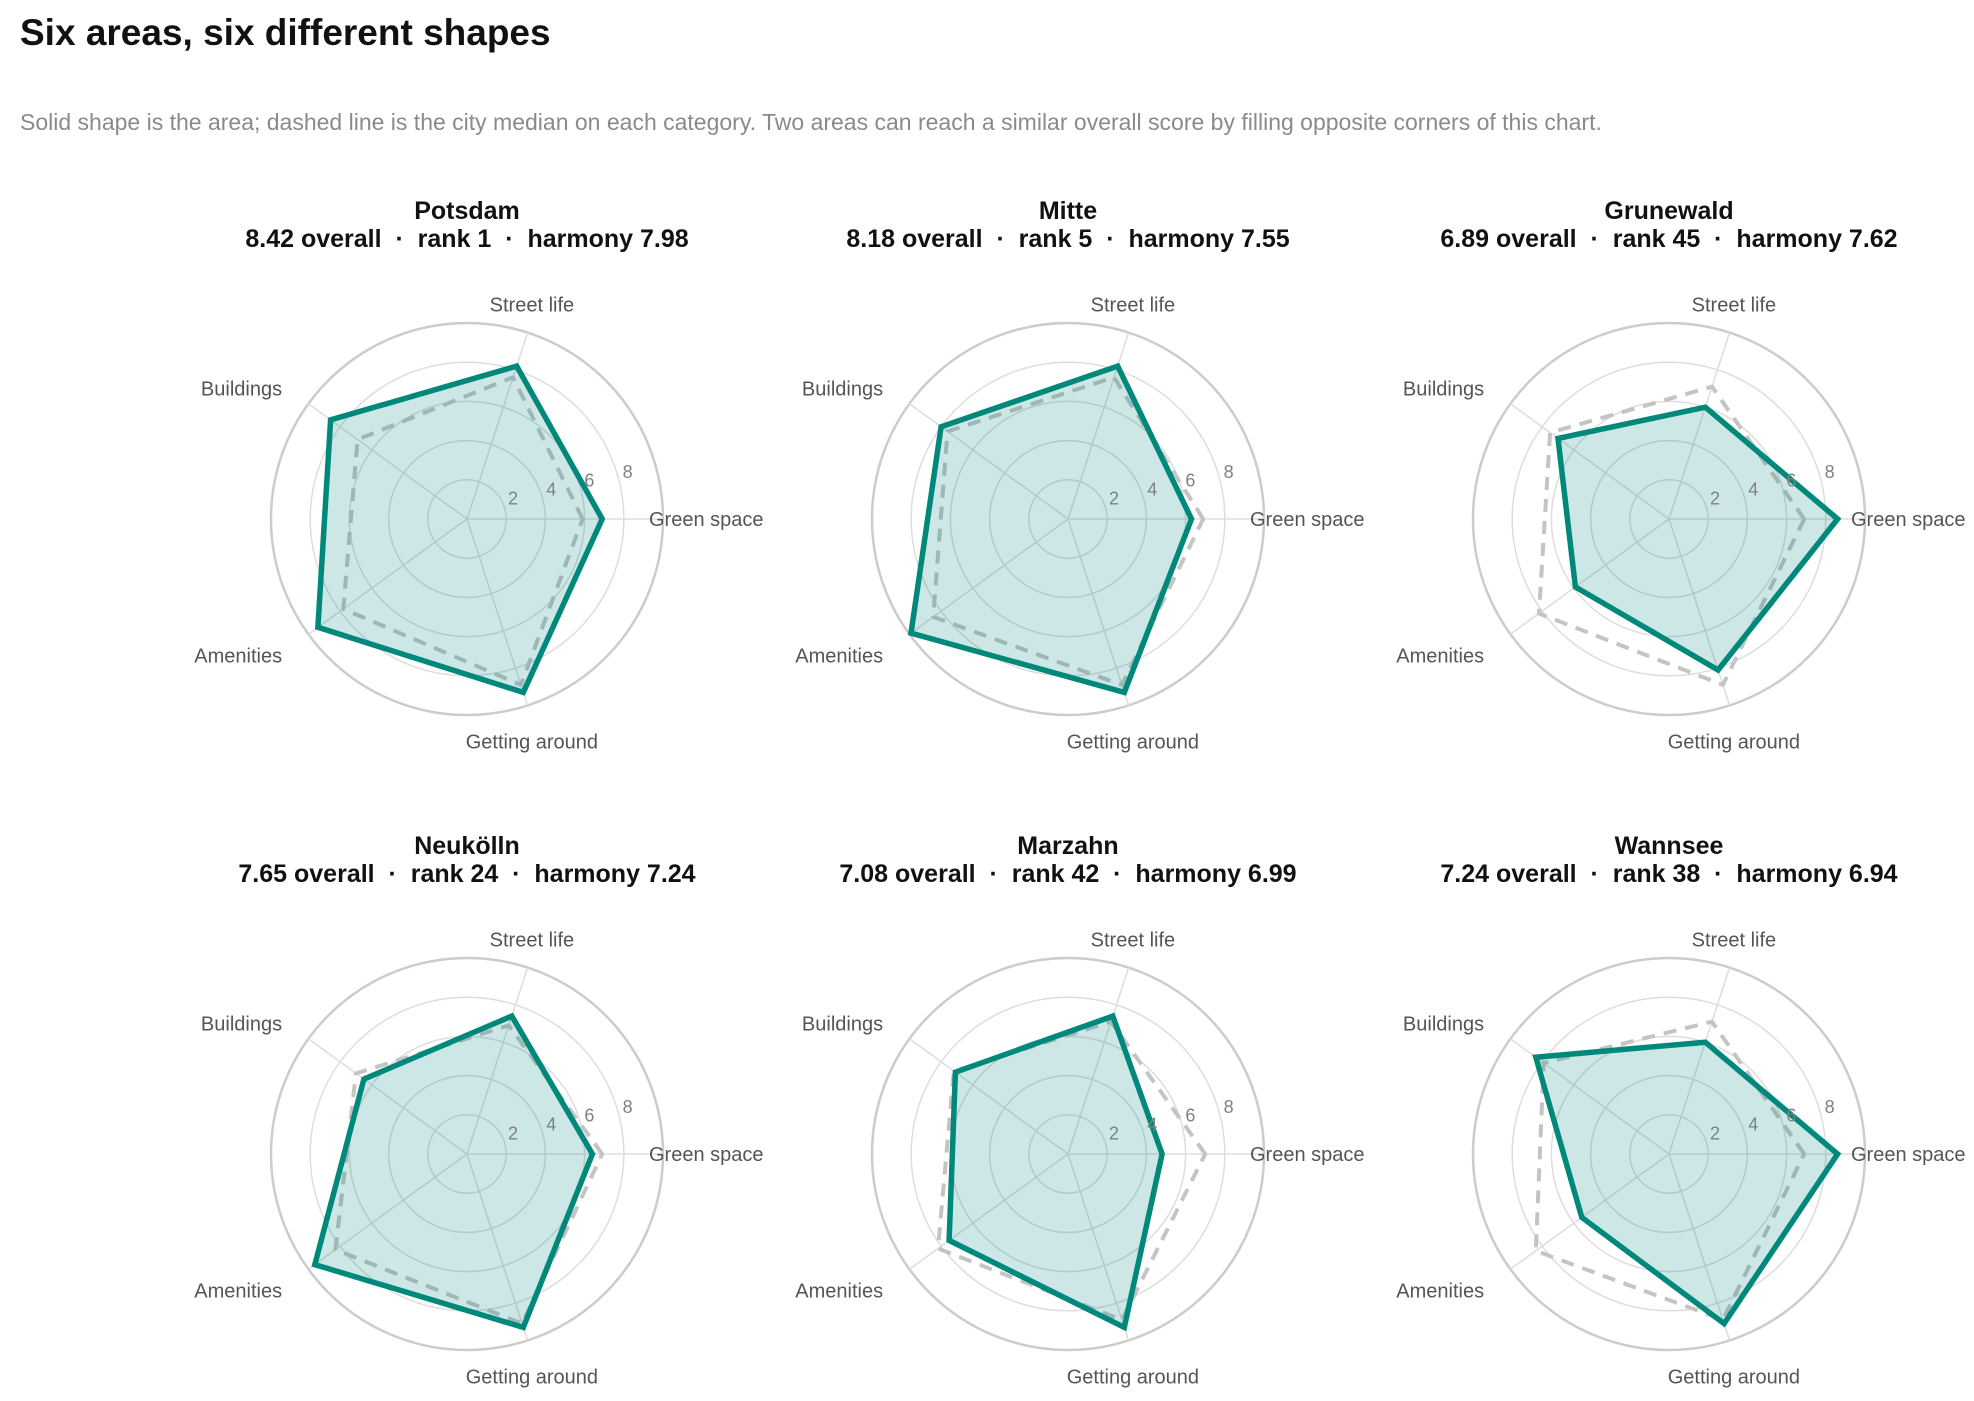 The image size is (1974, 1401). What do you see at coordinates (466, 874) in the screenshot?
I see `chart-subtitle: 7.65 overall · rank 24 · harmony 7.24` at bounding box center [466, 874].